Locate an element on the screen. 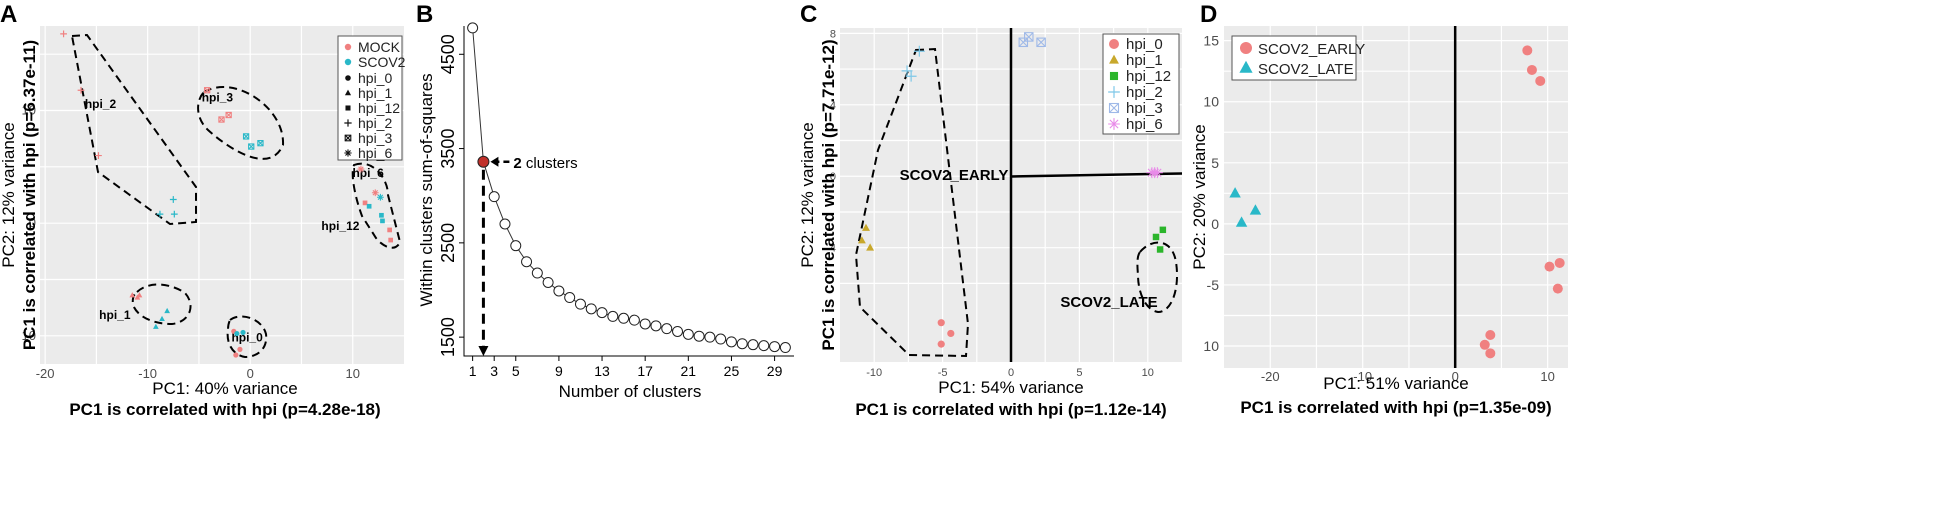 This screenshot has height=519, width=1952. panel-c-legend-box is located at coordinates (1141, 84).